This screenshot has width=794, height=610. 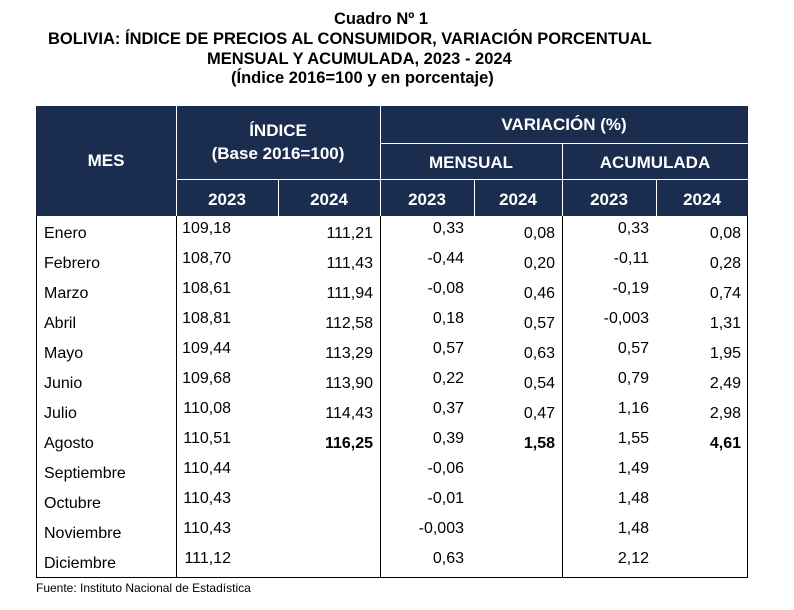 What do you see at coordinates (448, 438) in the screenshot?
I see `cell-m23: 0,39` at bounding box center [448, 438].